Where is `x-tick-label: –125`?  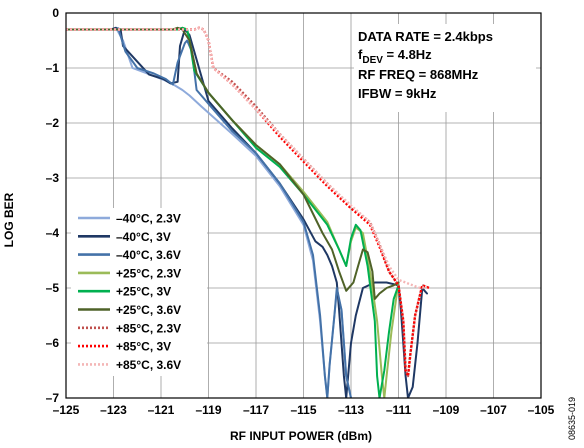 x-tick-label: –125 is located at coordinates (66, 410).